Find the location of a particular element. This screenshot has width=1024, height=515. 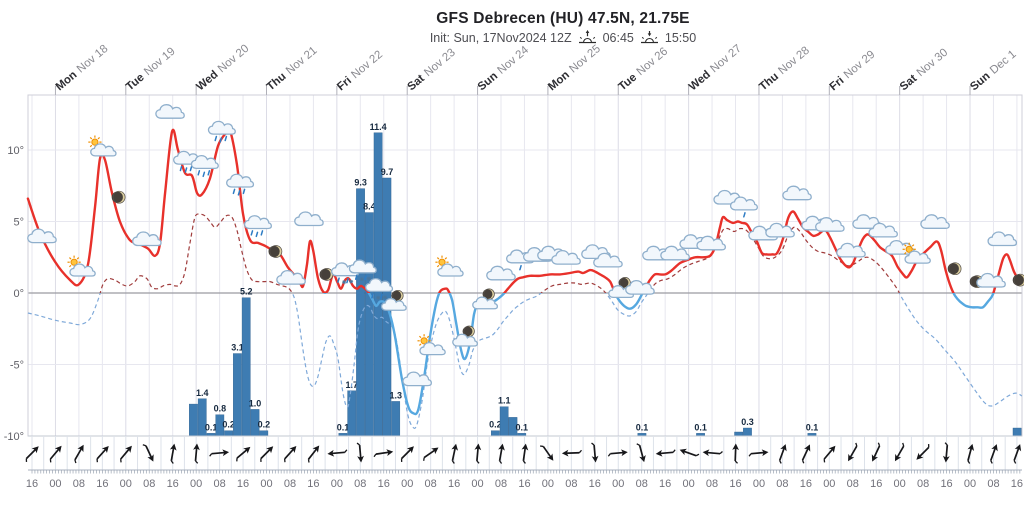

precip-value-label: 1.3 is located at coordinates (395, 395).